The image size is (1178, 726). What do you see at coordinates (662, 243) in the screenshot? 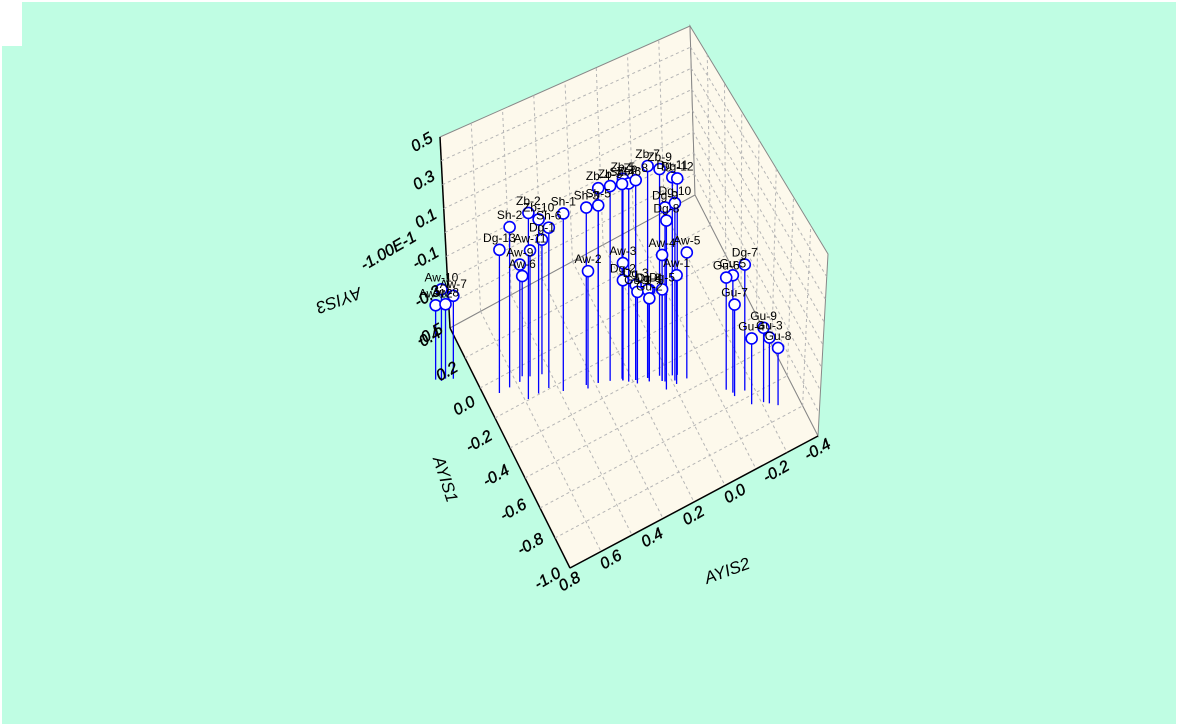
I see `point-label: Aw-4` at bounding box center [662, 243].